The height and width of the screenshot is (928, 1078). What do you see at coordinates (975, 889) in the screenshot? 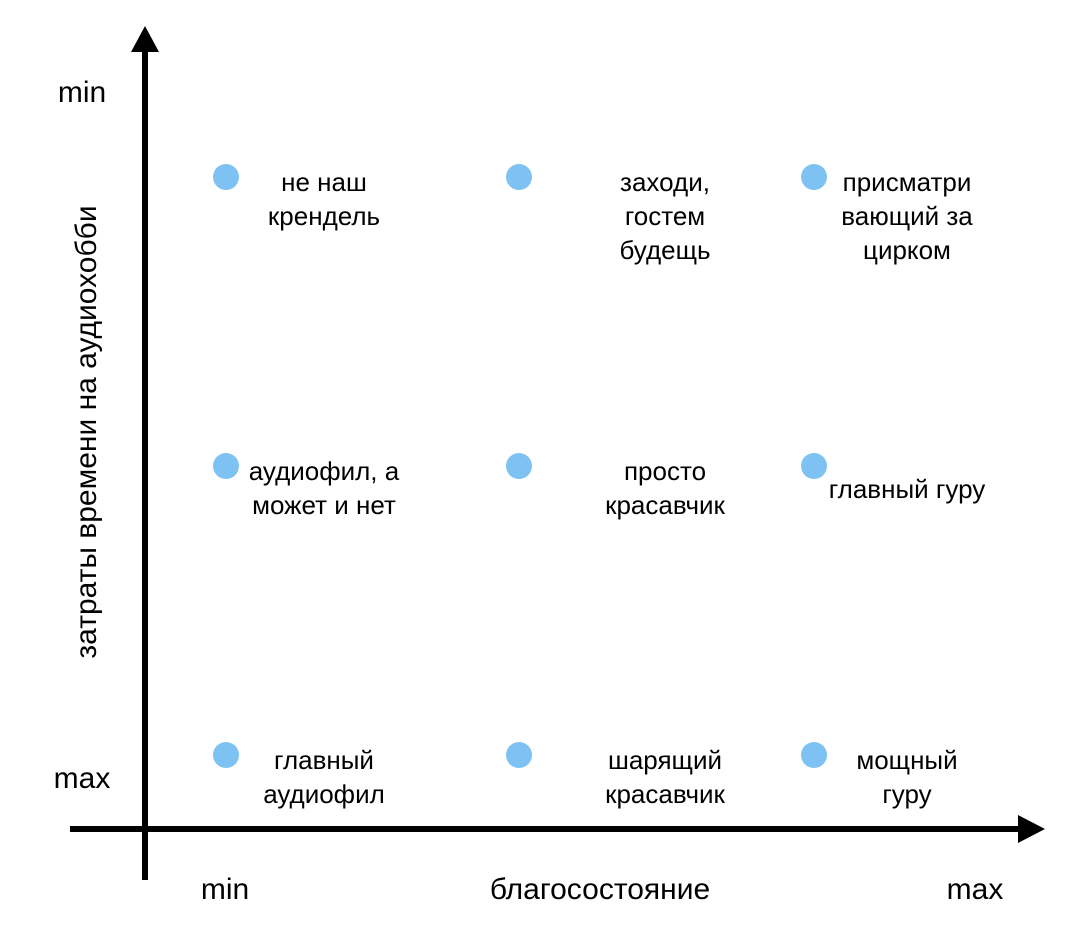
I see `x-tick-label-right: max` at bounding box center [975, 889].